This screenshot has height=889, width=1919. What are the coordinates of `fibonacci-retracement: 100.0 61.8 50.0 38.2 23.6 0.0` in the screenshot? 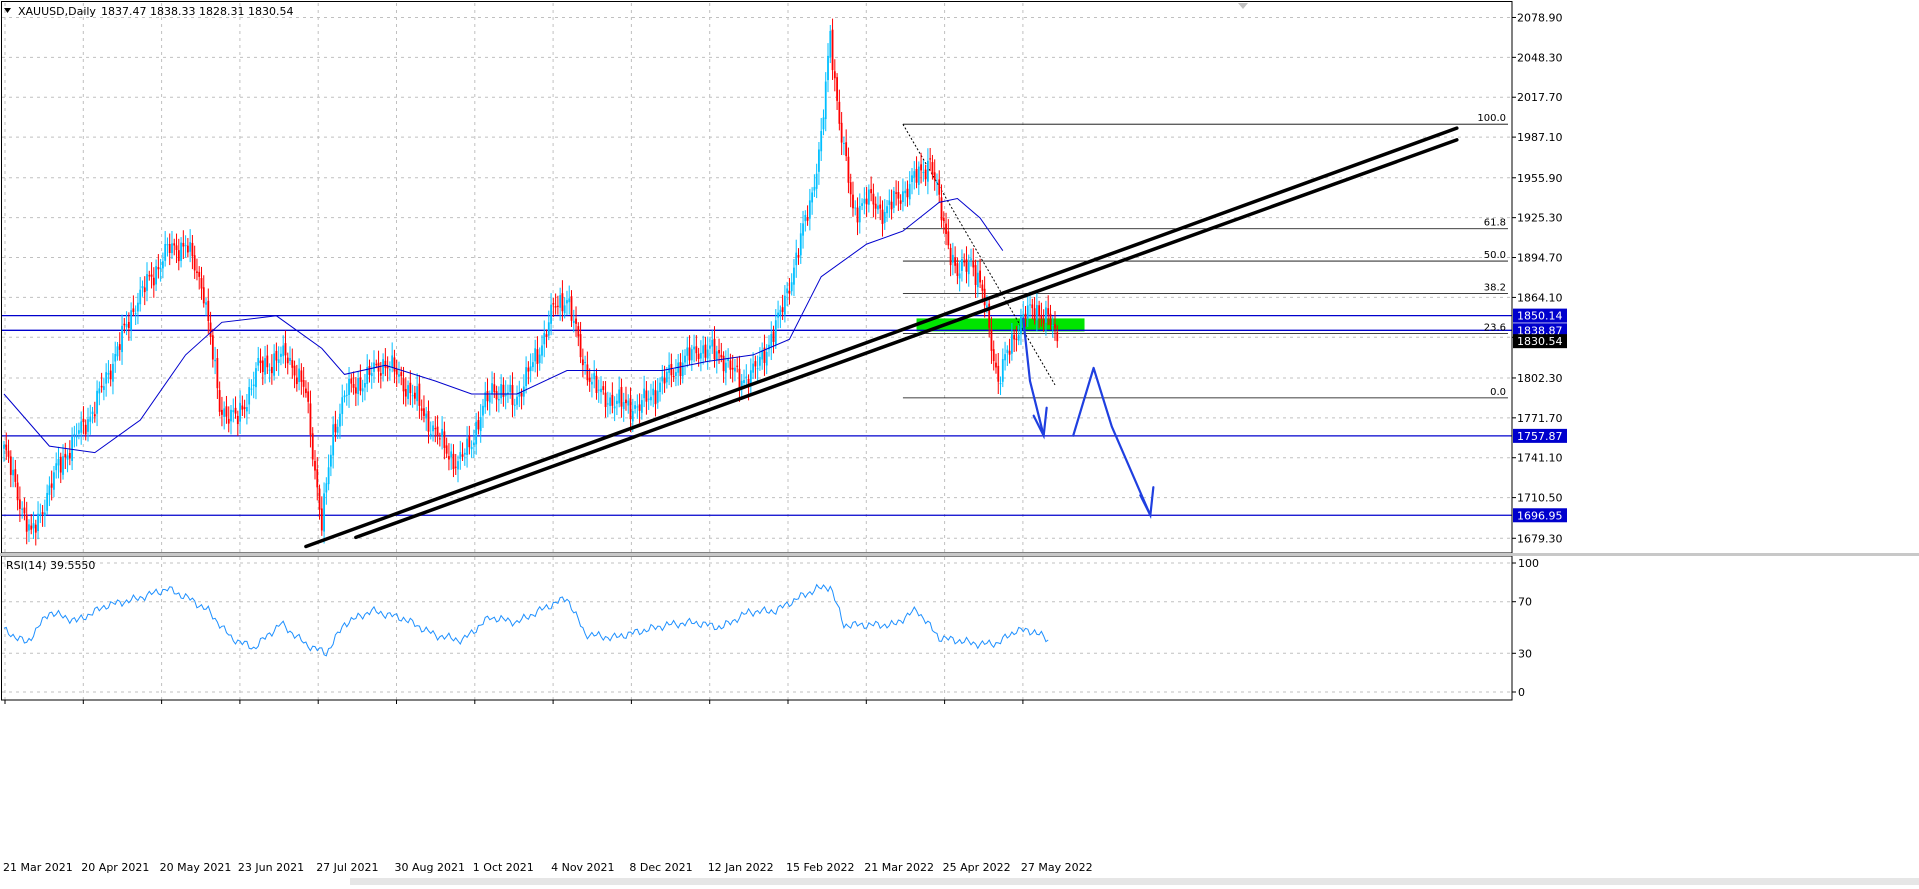 It's located at (1205, 256).